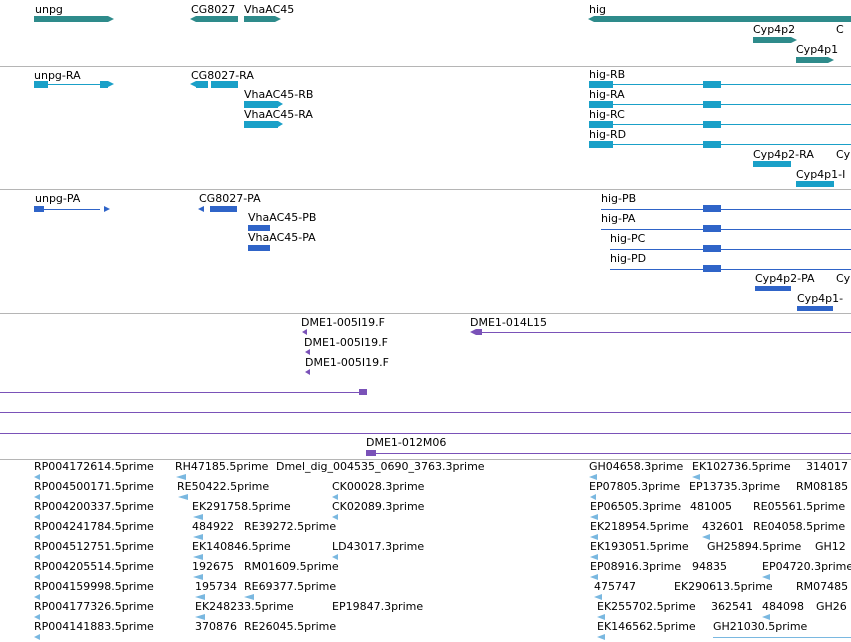 The height and width of the screenshot is (642, 851). I want to click on est-label: LD43017.3prime, so click(378, 546).